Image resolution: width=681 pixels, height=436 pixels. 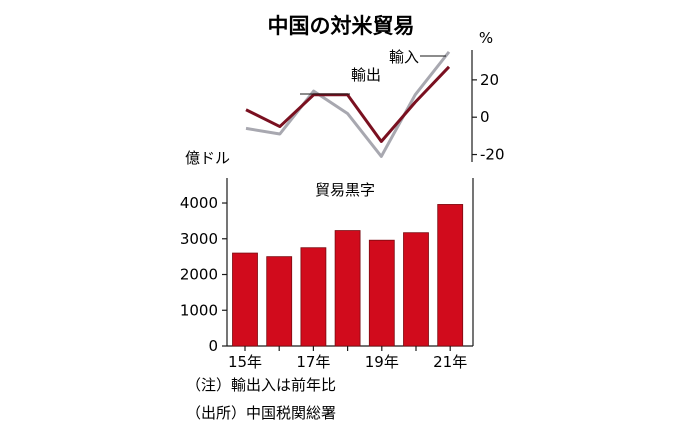 What do you see at coordinates (489, 80) in the screenshot?
I see `line-y-tick-label: 20` at bounding box center [489, 80].